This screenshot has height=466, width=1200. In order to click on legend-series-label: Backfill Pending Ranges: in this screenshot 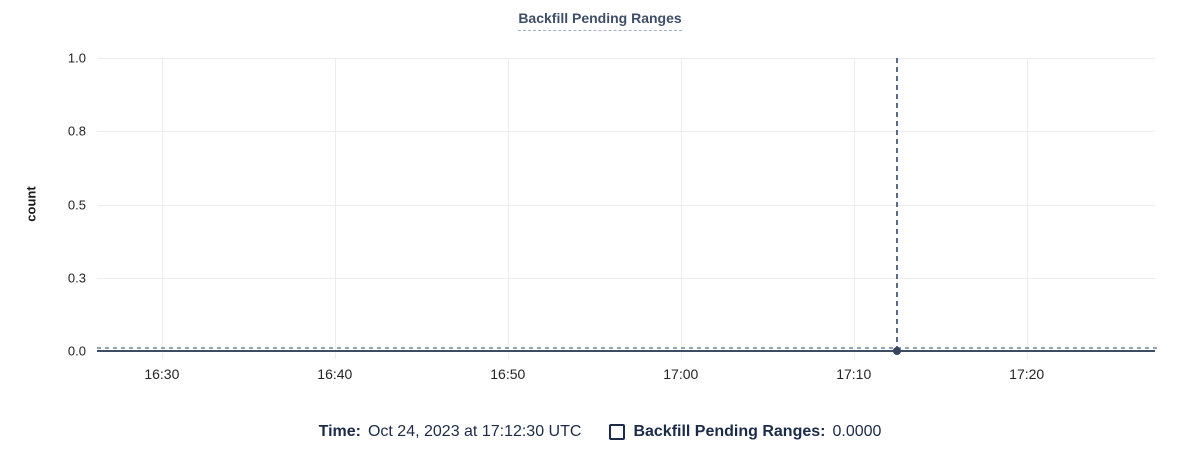, I will do `click(729, 431)`.